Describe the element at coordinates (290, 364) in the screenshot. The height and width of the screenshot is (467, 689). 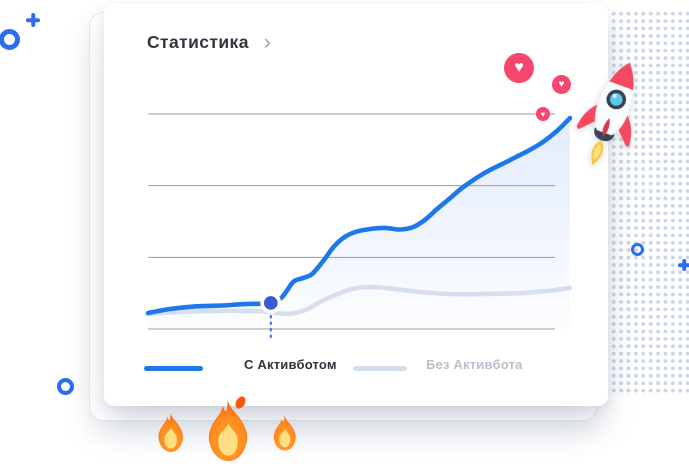
I see `legend-label-with-activbot: С Активботом` at that location.